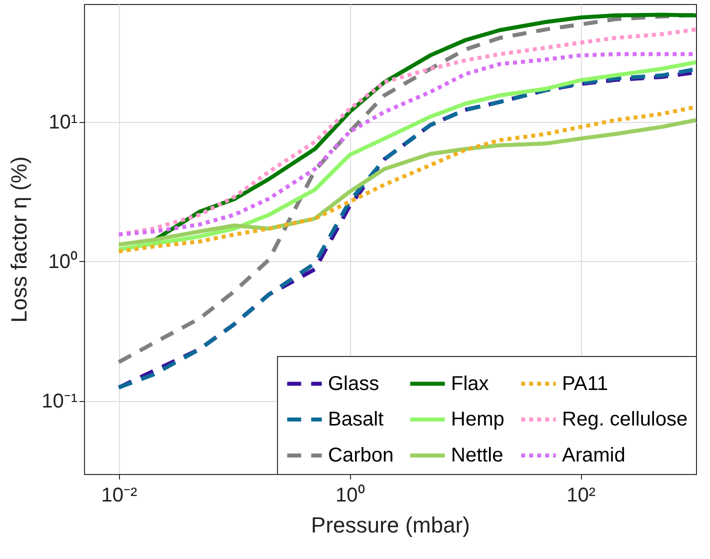 The image size is (710, 559). I want to click on x-axis-title: Pressure (mbar), so click(390, 525).